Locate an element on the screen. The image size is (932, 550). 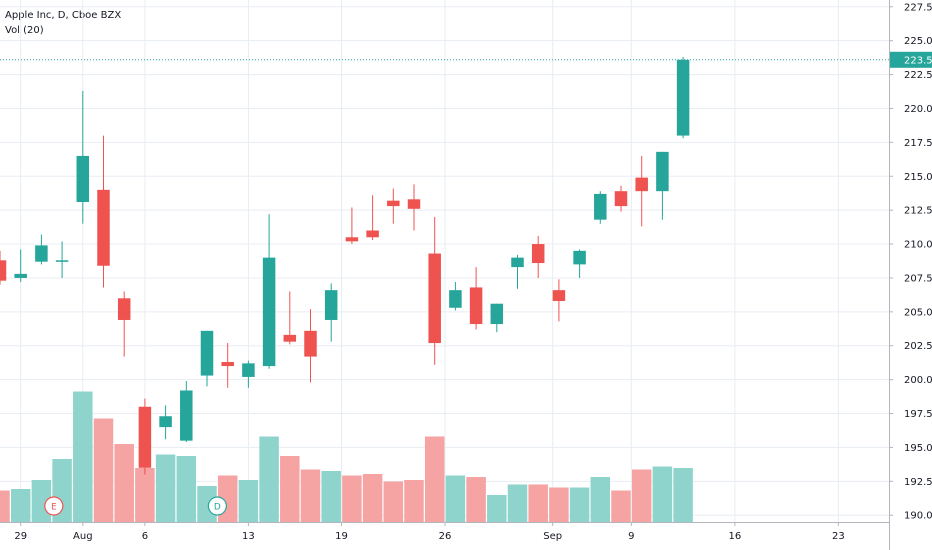
earnings-marker: E is located at coordinates (54, 506).